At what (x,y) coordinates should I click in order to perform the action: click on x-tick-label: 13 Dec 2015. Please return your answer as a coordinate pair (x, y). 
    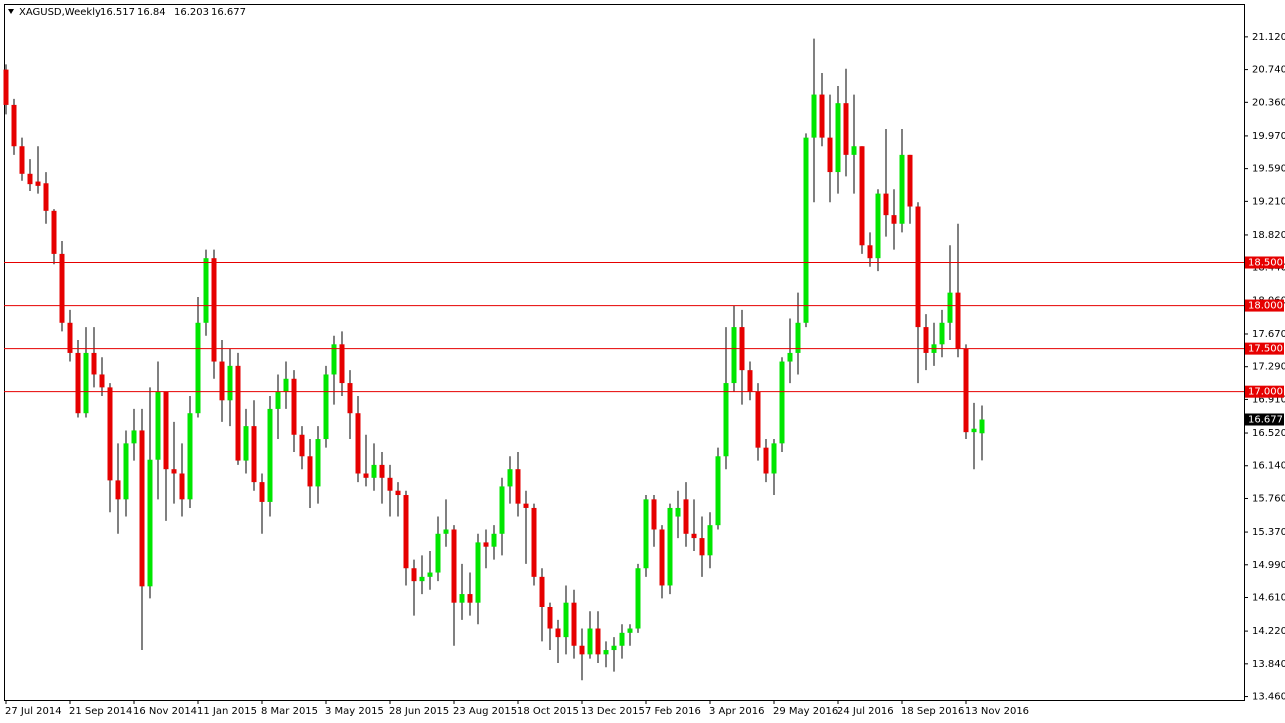
    Looking at the image, I should click on (613, 711).